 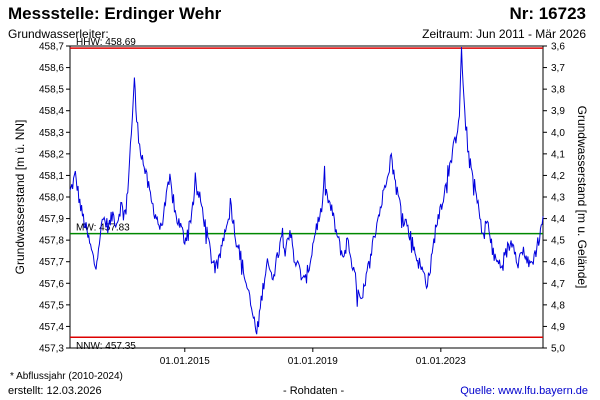 I want to click on y2-tick-label: 4,9, so click(x=558, y=327).